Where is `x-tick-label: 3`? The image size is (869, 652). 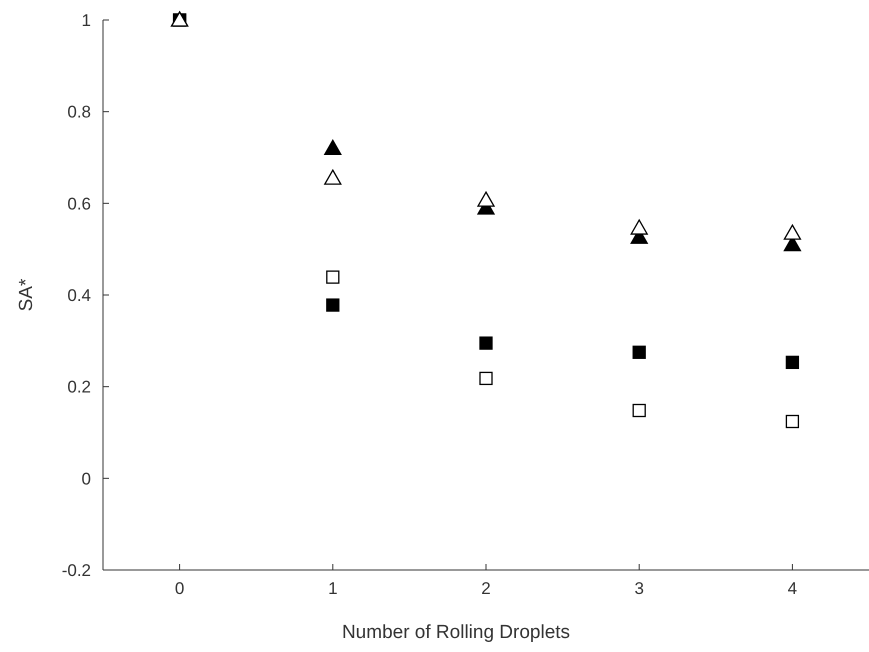
x-tick-label: 3 is located at coordinates (639, 588).